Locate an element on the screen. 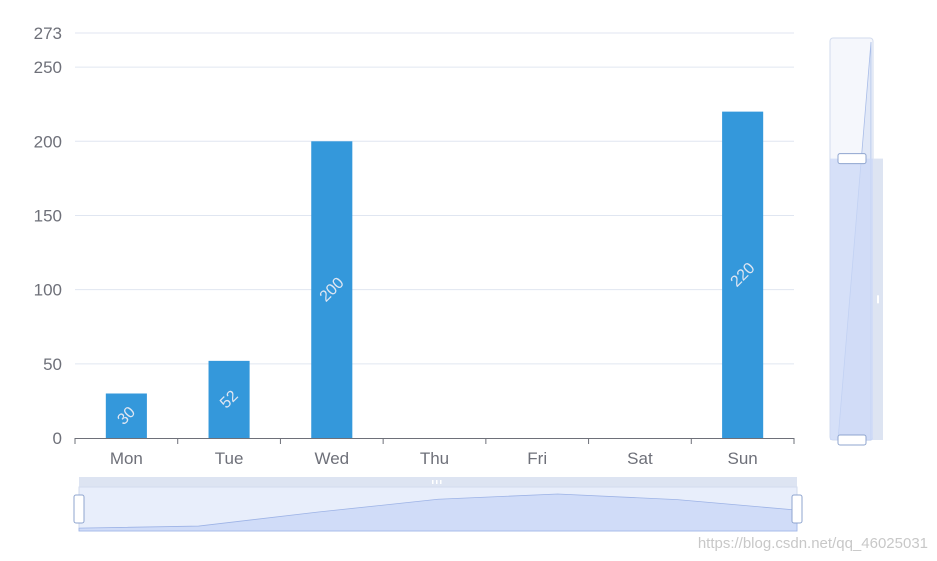 The width and height of the screenshot is (937, 561). bar-tue is located at coordinates (229, 399).